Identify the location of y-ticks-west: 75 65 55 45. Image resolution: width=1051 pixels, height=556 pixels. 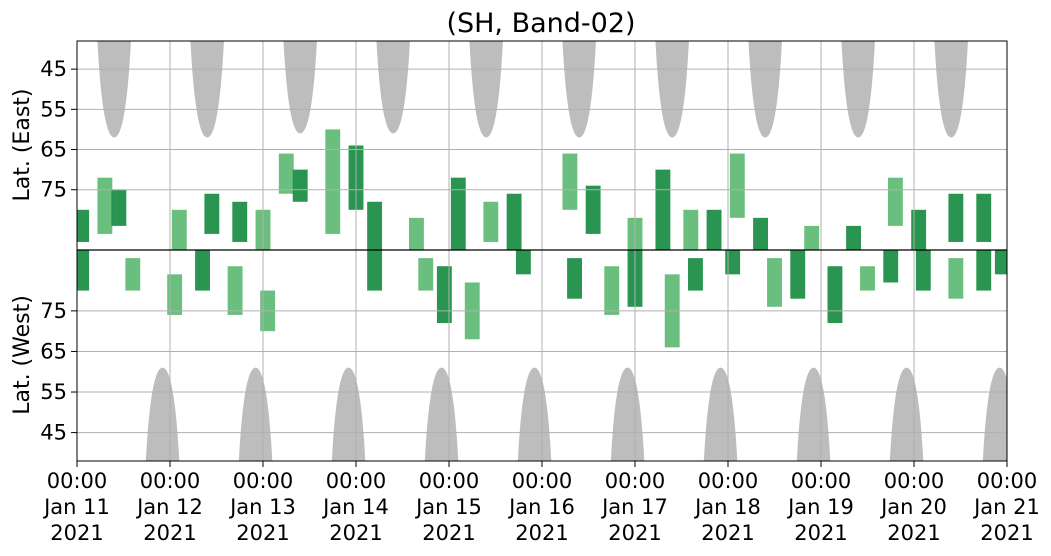
(58, 372).